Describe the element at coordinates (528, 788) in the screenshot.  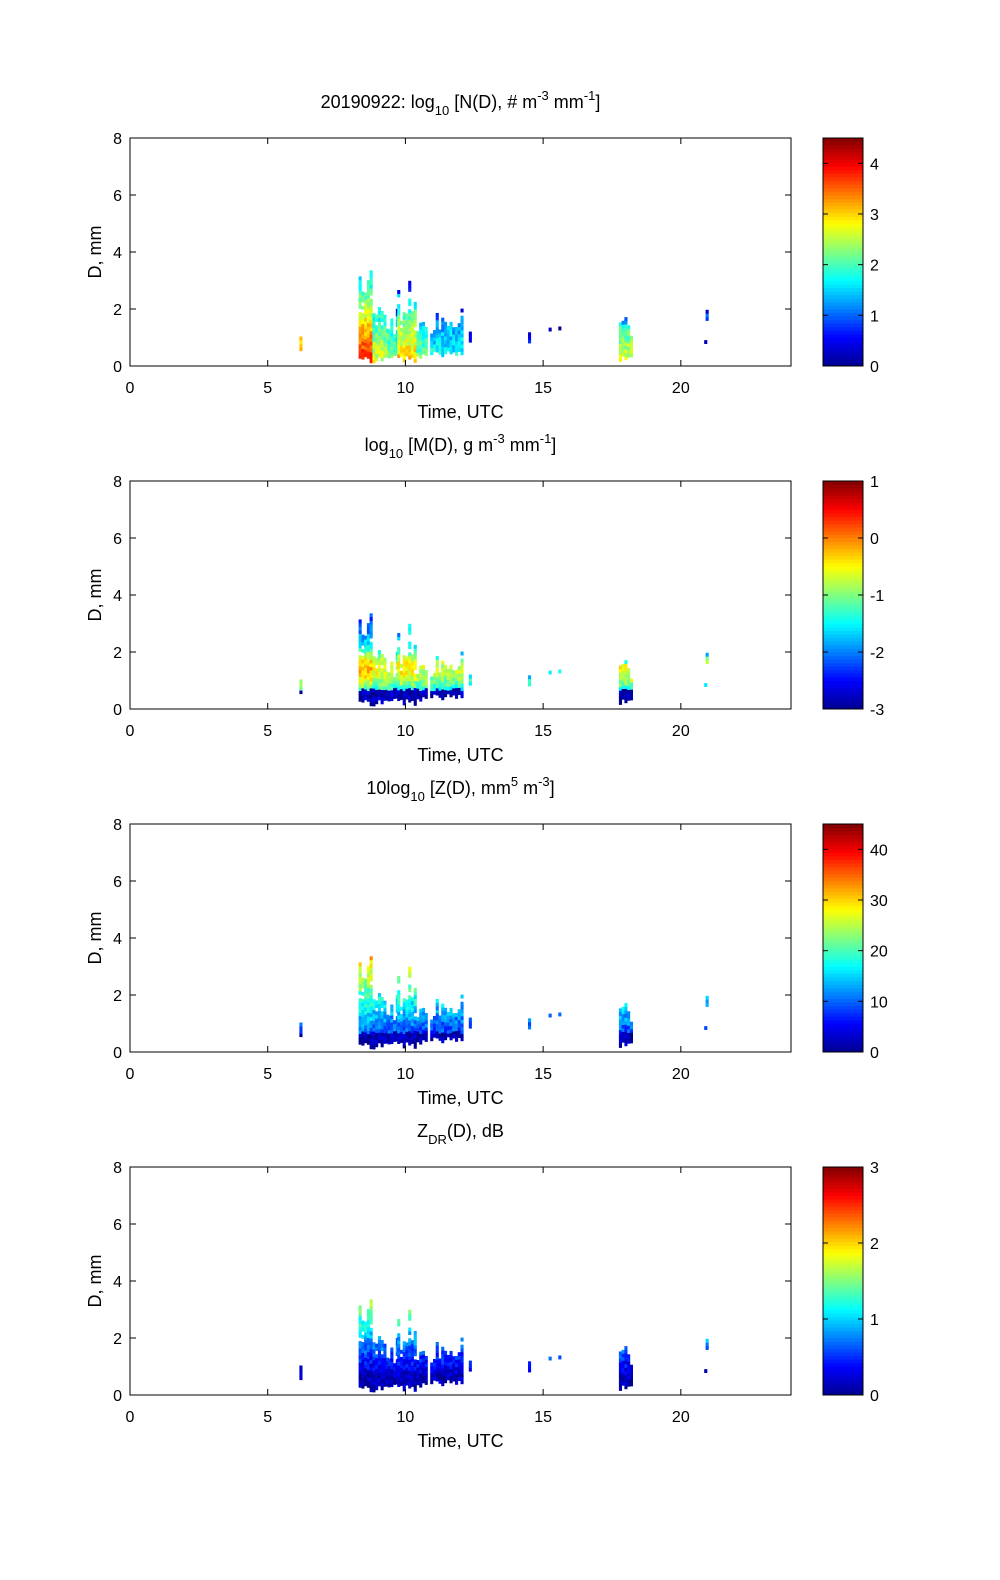
I see `title-mid: m` at that location.